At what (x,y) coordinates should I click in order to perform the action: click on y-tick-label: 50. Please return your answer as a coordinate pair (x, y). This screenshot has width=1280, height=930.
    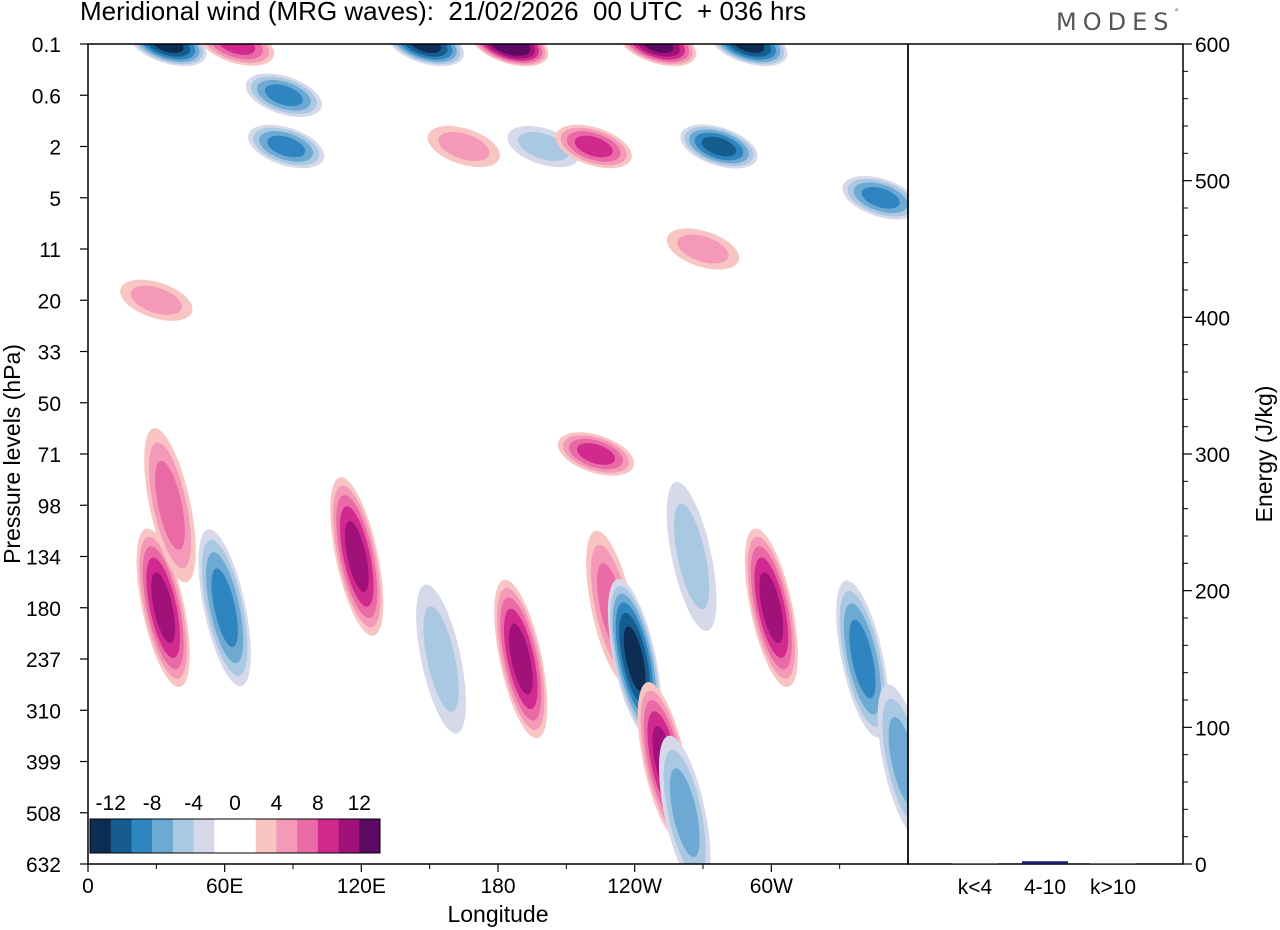
    Looking at the image, I should click on (49, 404).